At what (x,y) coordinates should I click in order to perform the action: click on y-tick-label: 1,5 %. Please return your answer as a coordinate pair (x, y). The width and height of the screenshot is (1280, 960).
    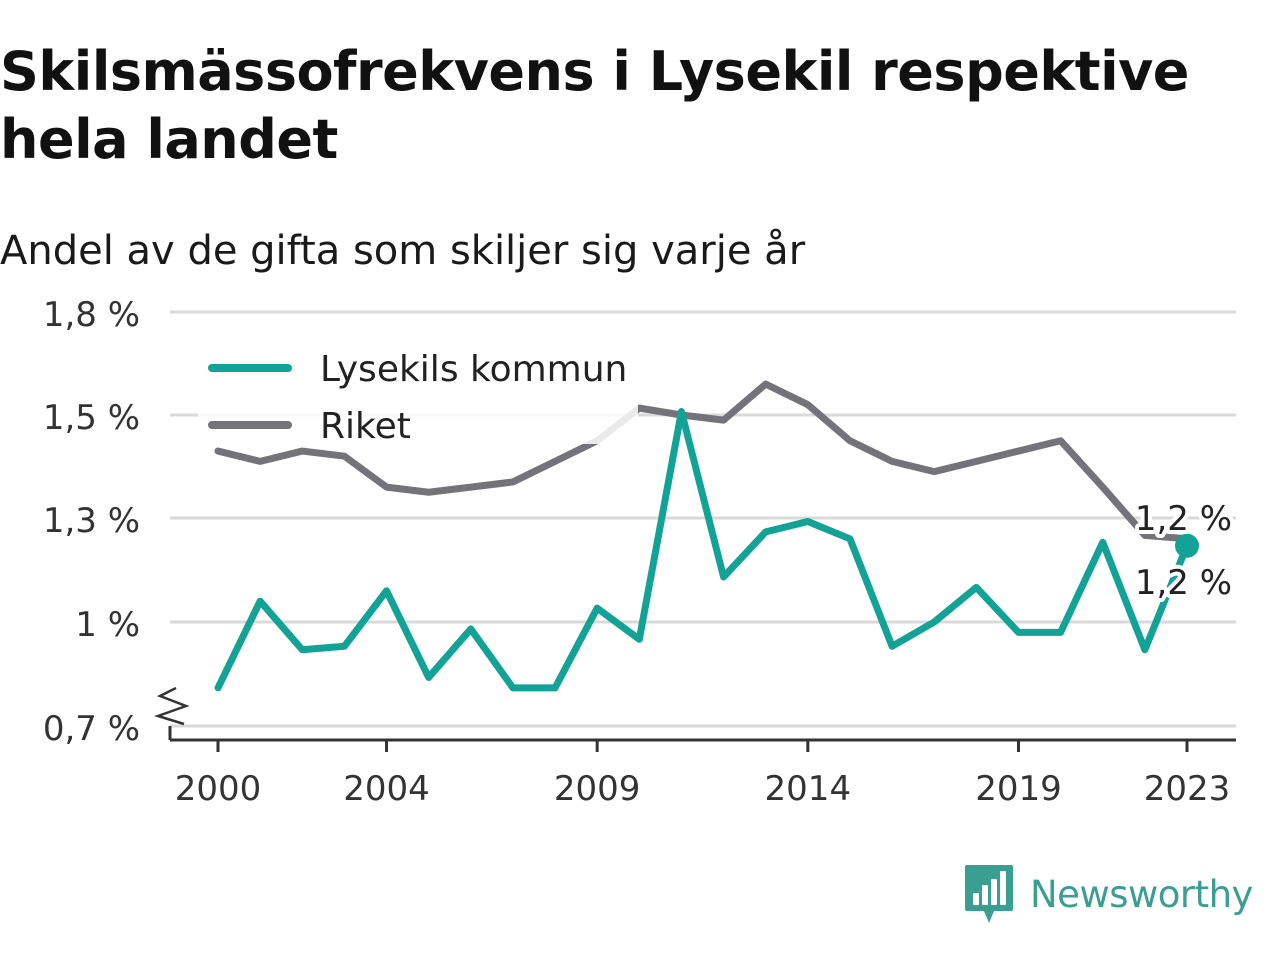
    Looking at the image, I should click on (91, 418).